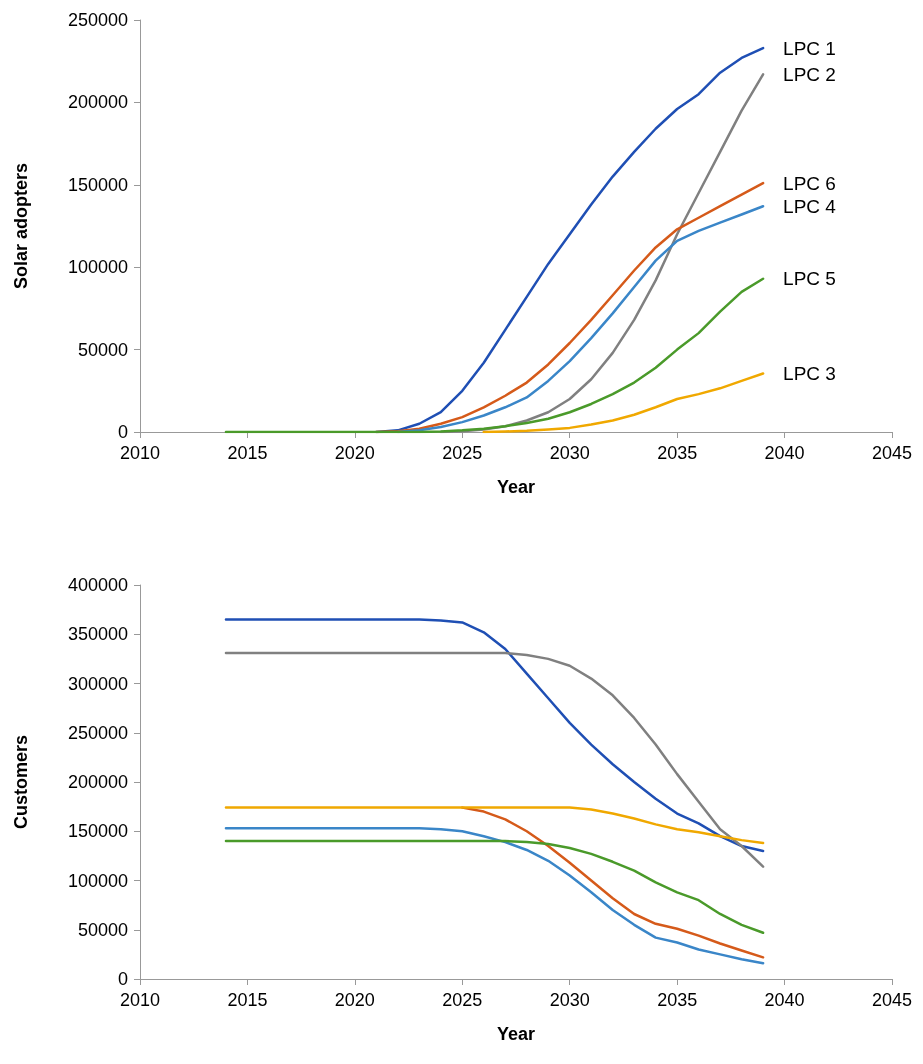 The width and height of the screenshot is (923, 1064). I want to click on y-axis-title: Customers, so click(21, 782).